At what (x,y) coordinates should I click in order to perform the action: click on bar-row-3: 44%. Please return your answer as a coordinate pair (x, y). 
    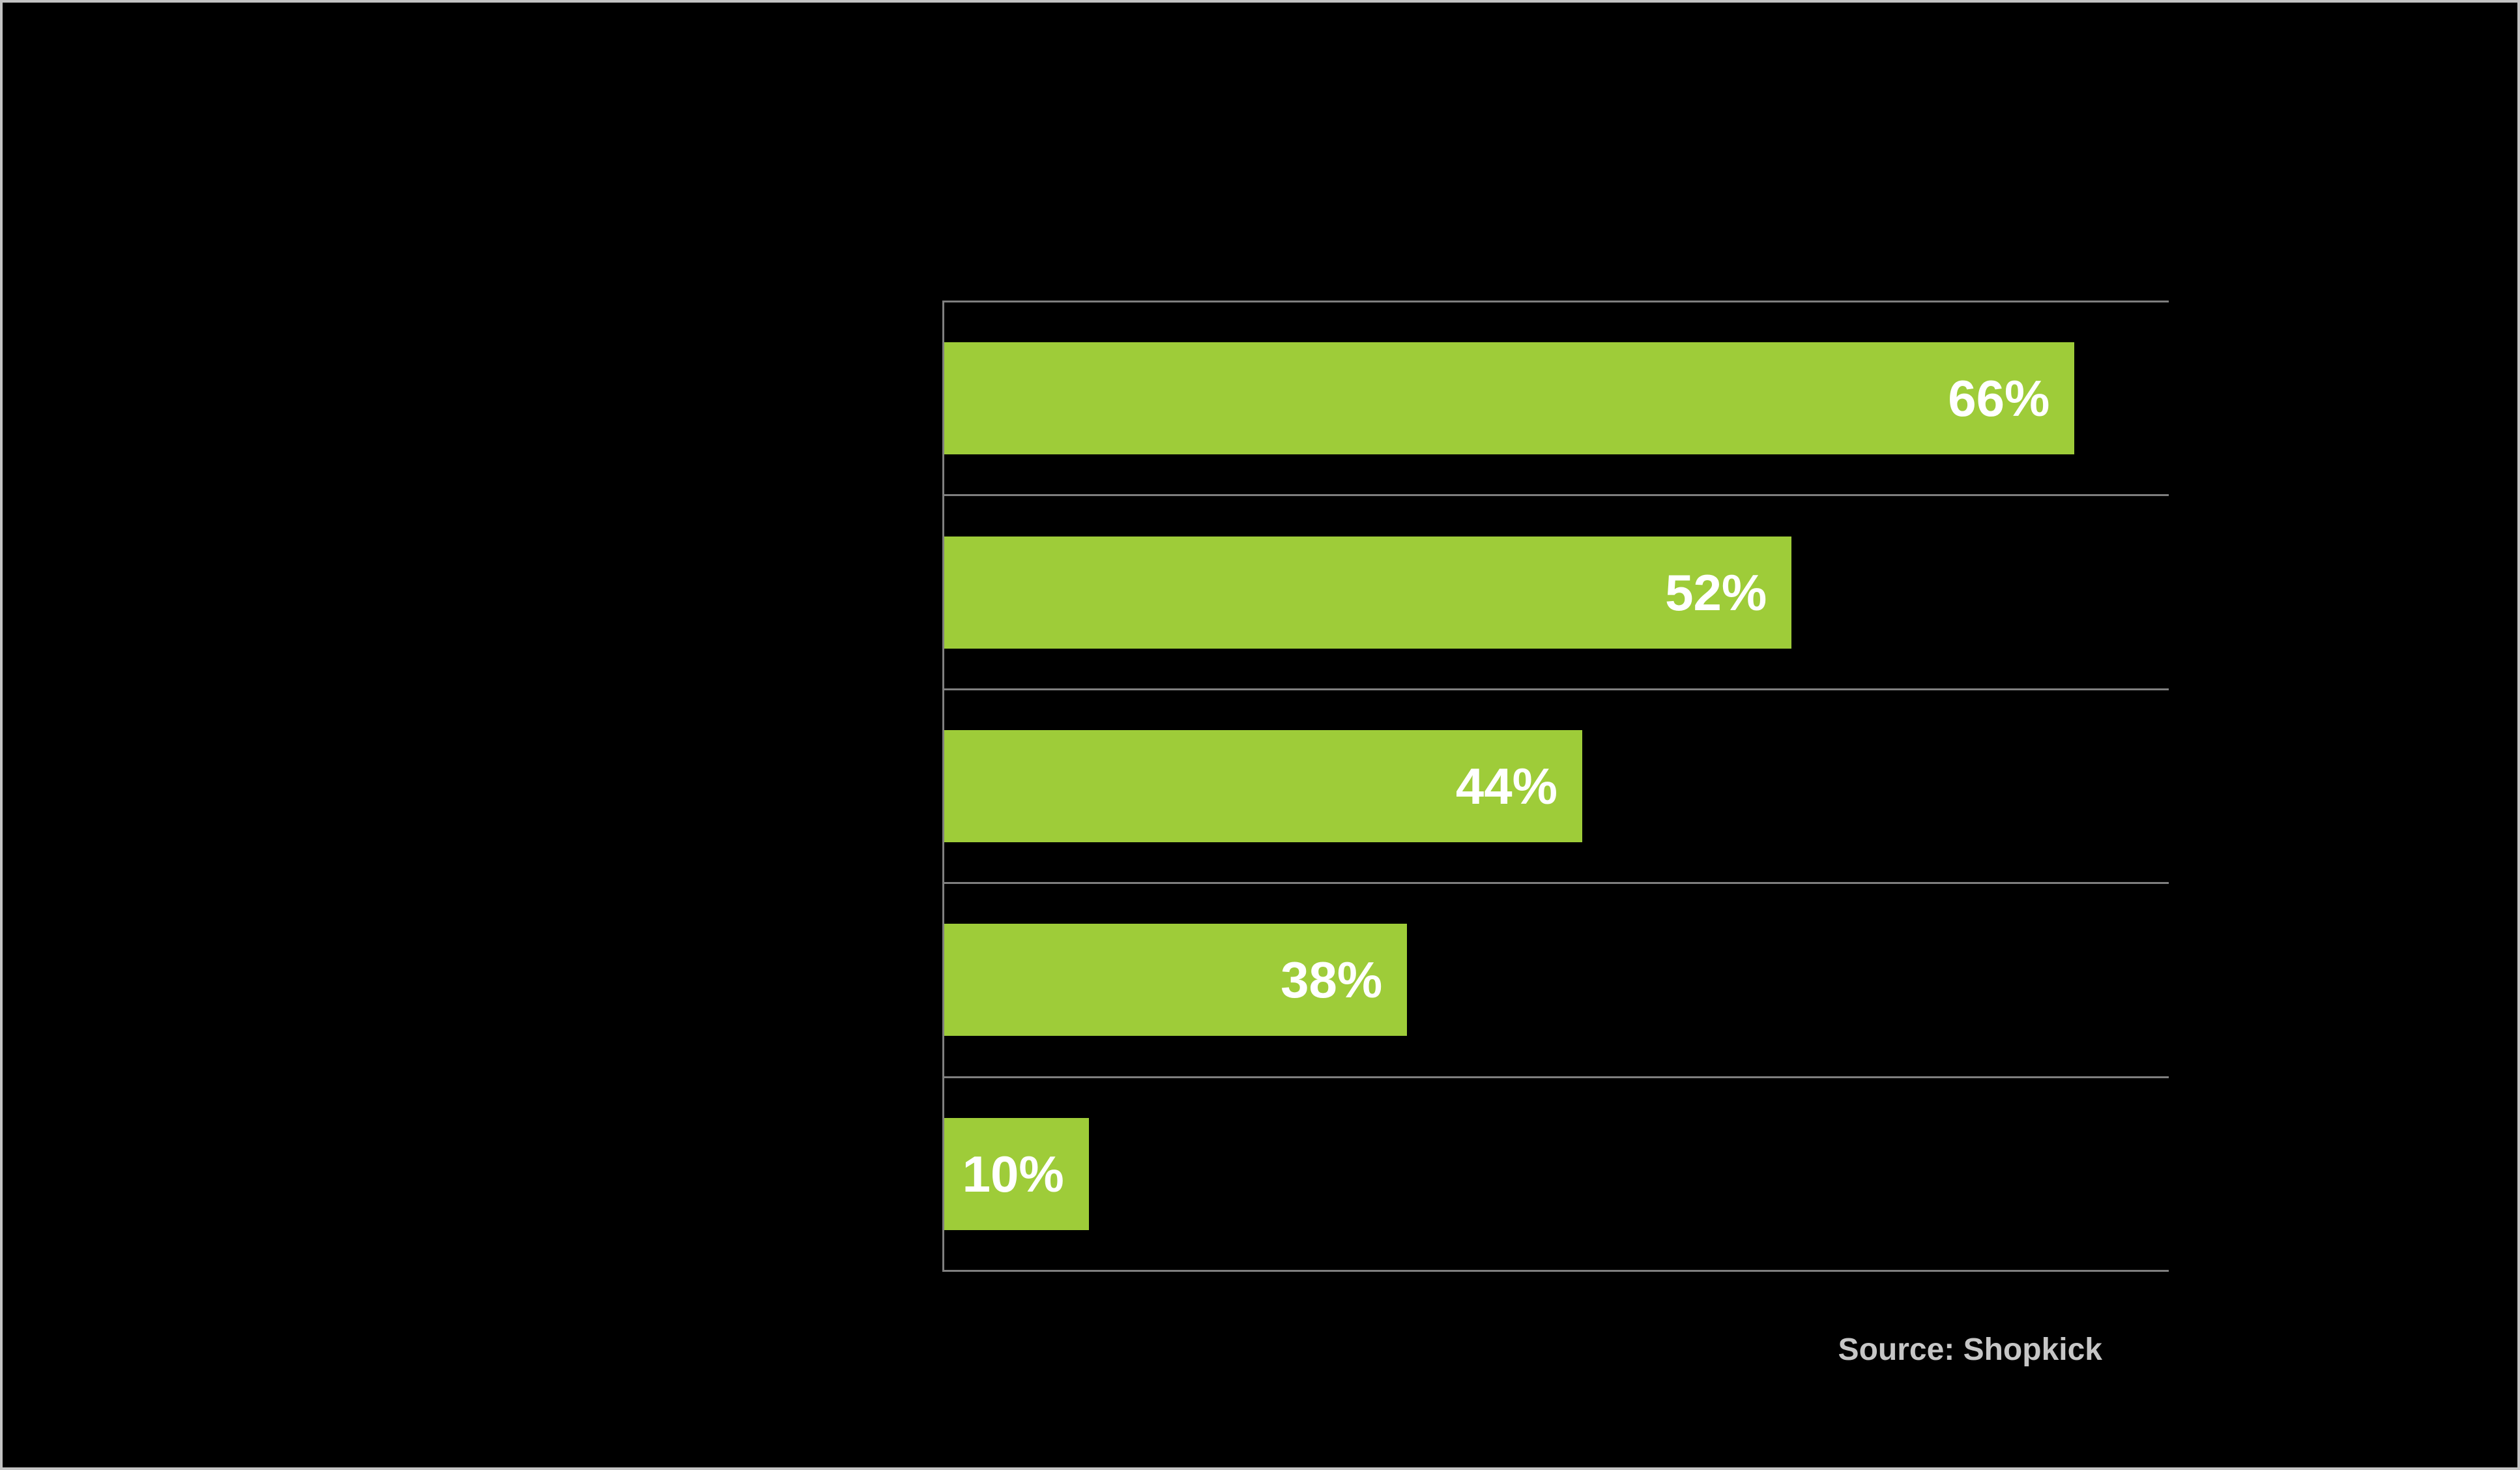
    Looking at the image, I should click on (1556, 785).